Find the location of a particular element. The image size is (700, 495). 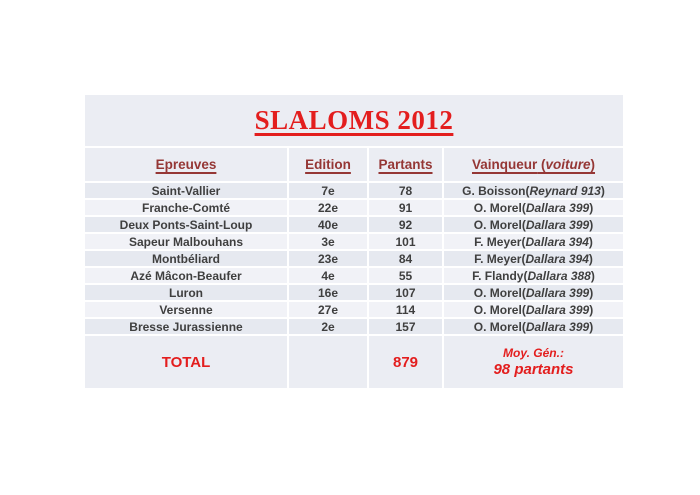

epreuve-cell: Franche-Comté is located at coordinates (186, 207).